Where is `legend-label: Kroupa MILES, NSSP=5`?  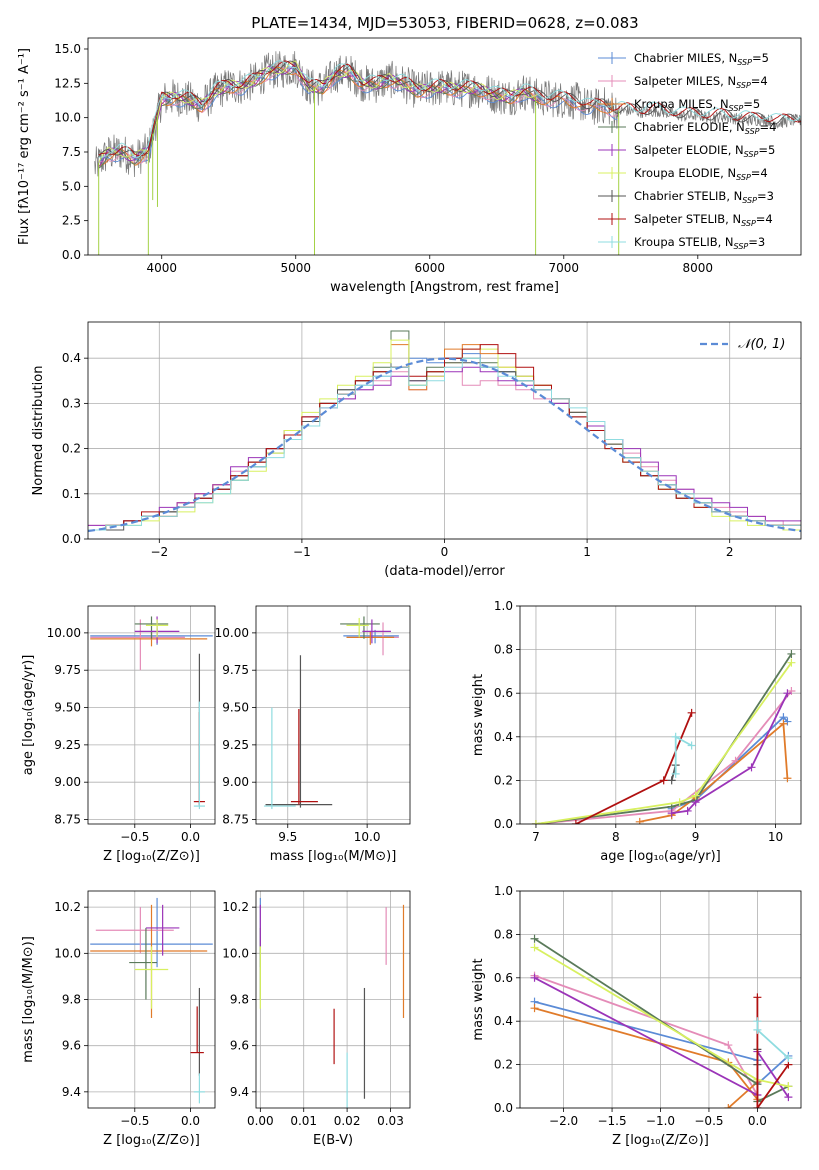
legend-label: Kroupa MILES, NSSP=5 is located at coordinates (697, 105).